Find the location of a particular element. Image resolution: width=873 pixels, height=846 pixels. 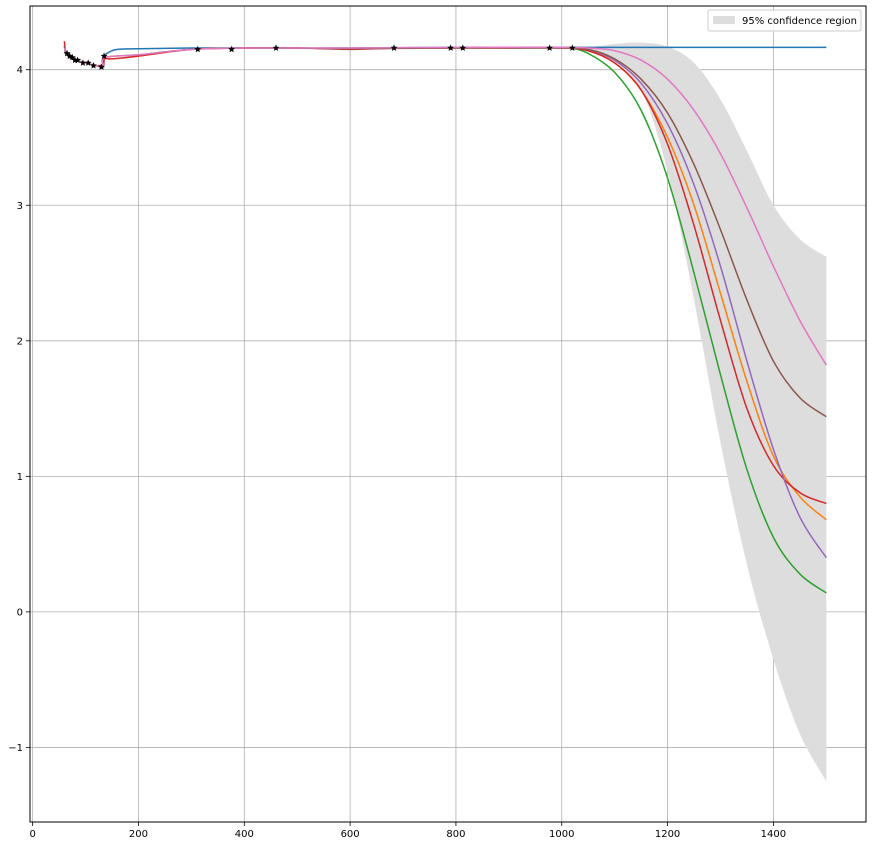

observation-markers is located at coordinates (319, 57).